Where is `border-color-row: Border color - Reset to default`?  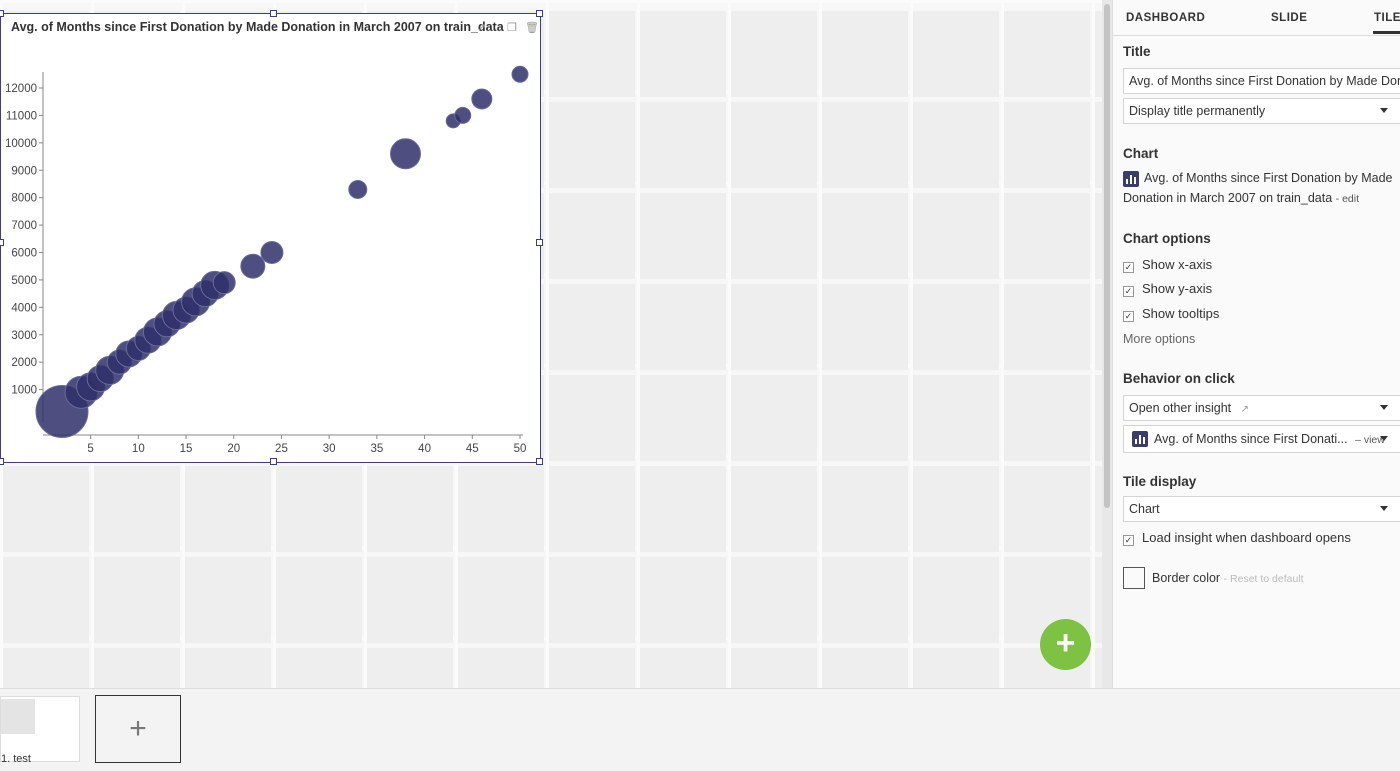
border-color-row: Border color - Reset to default is located at coordinates (1228, 578).